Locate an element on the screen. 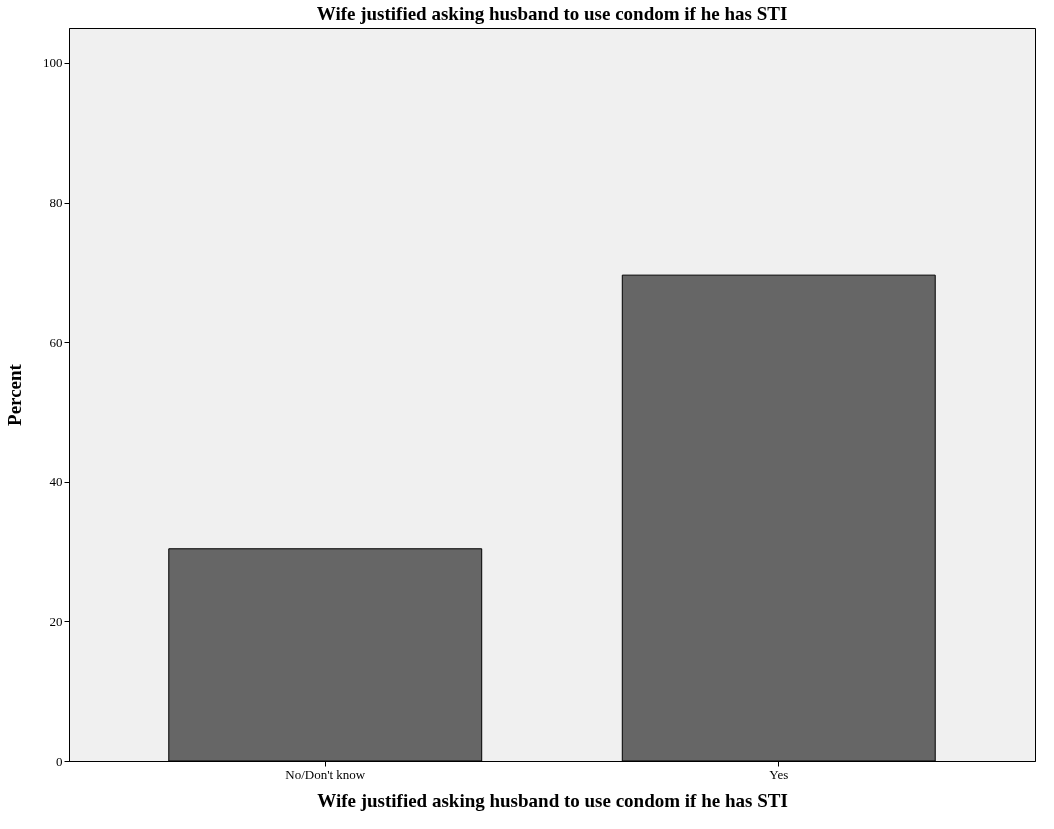  y-axis-title: Percent is located at coordinates (14, 394).